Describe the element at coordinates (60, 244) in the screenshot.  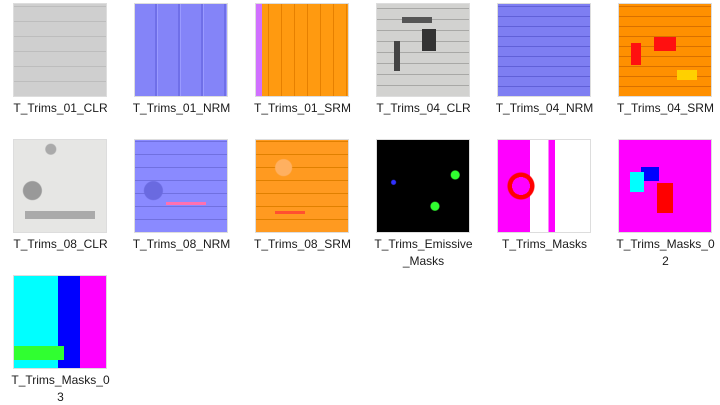
I see `file-name: T_Trims_08_CLR` at that location.